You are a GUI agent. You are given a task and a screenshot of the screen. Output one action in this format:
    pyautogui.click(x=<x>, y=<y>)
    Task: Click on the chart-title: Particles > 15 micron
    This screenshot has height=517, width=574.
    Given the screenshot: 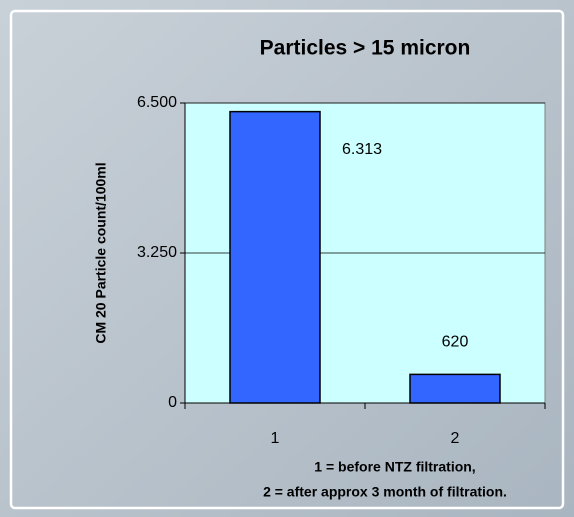 What is the action you would take?
    pyautogui.click(x=365, y=48)
    